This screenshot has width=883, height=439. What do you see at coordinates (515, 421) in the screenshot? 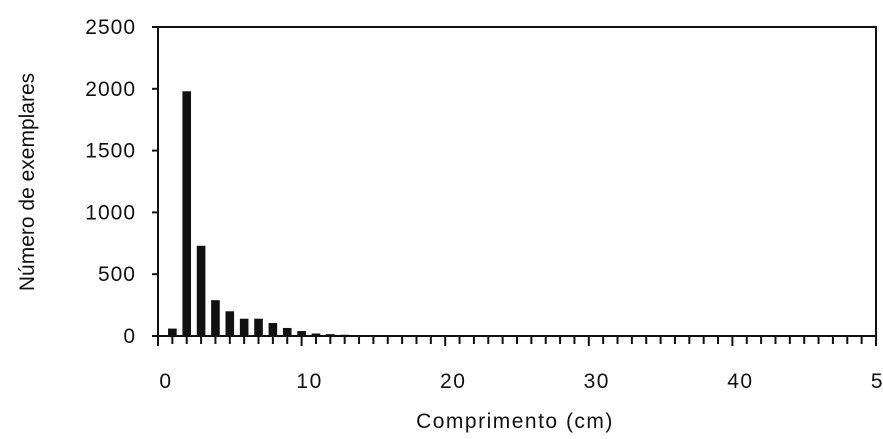
I see `x-axis-title: Comprimento (cm)` at bounding box center [515, 421].